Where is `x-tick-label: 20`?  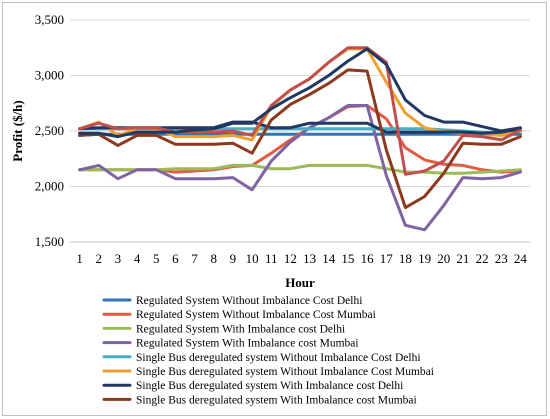
x-tick-label: 20 is located at coordinates (443, 258).